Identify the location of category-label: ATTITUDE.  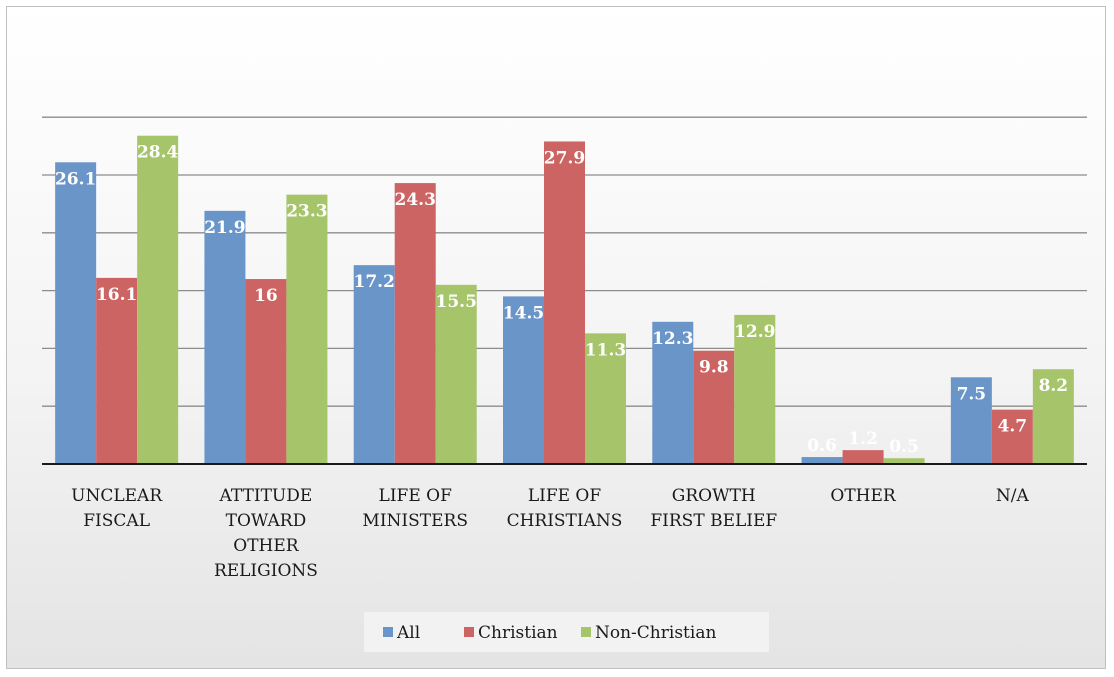
(266, 496).